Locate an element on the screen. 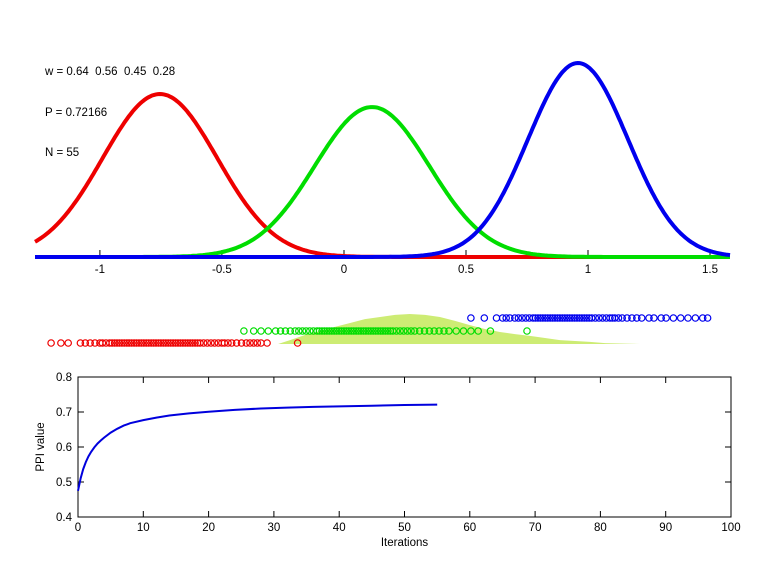  sample-rug is located at coordinates (379, 330).